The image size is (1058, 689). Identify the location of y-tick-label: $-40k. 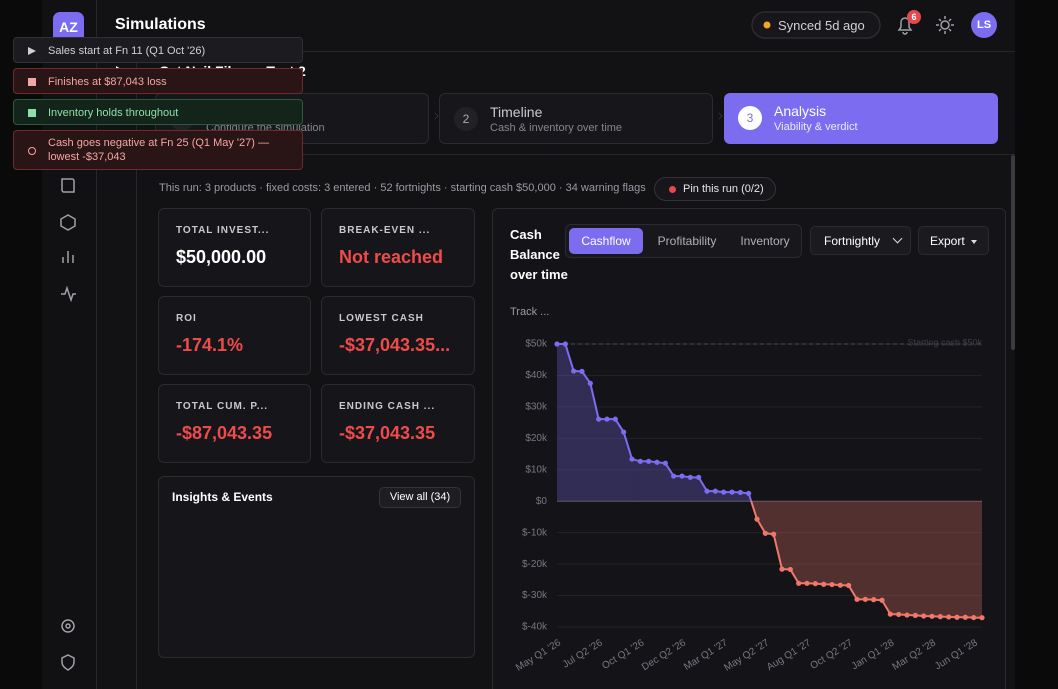
(535, 627).